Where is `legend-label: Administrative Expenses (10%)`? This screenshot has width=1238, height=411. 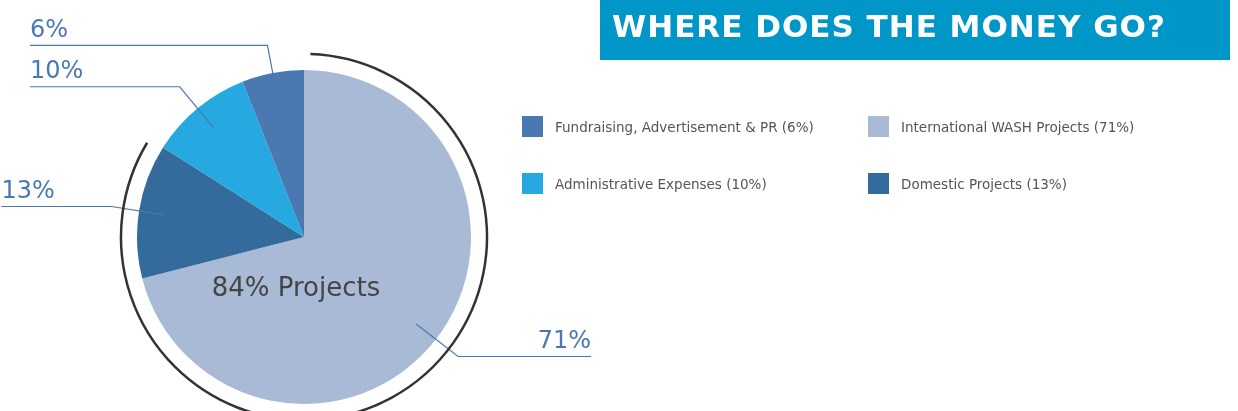
legend-label: Administrative Expenses (10%) is located at coordinates (661, 183).